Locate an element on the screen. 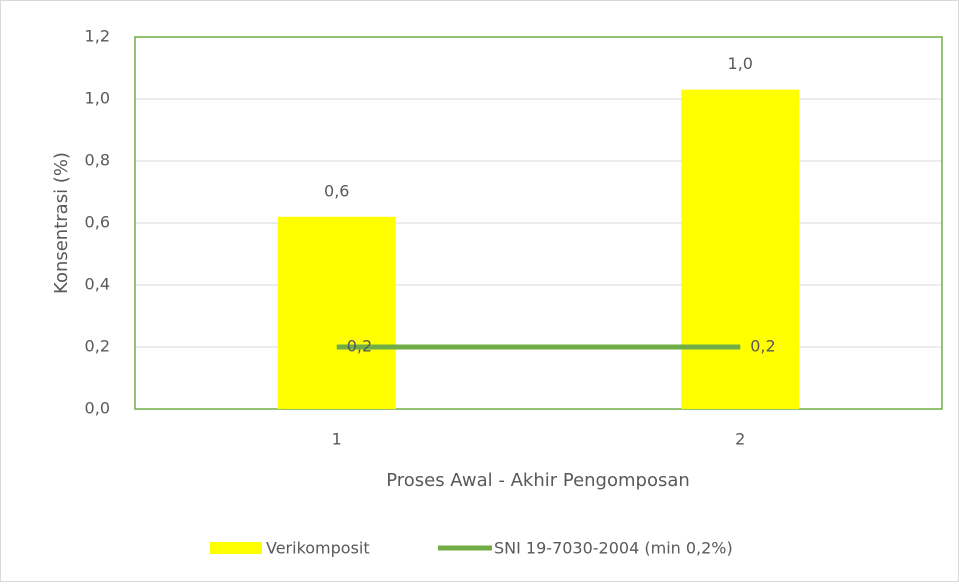  y-tick-label: 0,2 is located at coordinates (97, 346).